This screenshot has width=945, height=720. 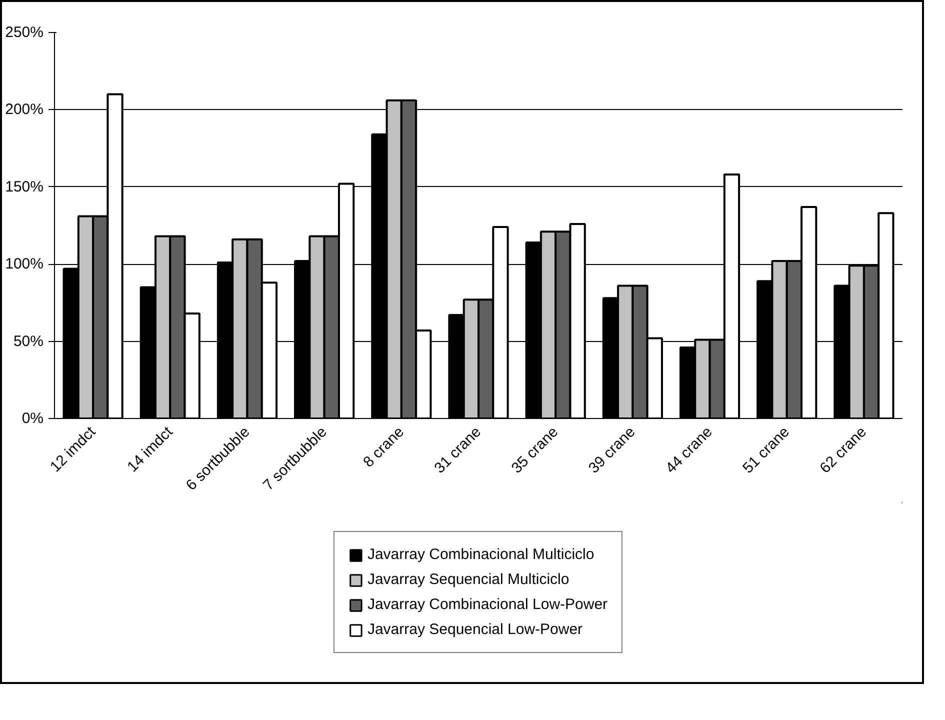 What do you see at coordinates (475, 629) in the screenshot?
I see `legend-label: Javarray Sequencial Low-Power` at bounding box center [475, 629].